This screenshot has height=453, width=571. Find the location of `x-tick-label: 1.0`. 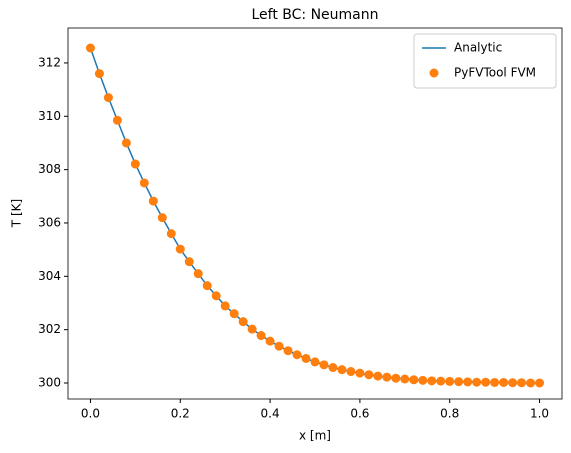

x-tick-label: 1.0 is located at coordinates (539, 414).